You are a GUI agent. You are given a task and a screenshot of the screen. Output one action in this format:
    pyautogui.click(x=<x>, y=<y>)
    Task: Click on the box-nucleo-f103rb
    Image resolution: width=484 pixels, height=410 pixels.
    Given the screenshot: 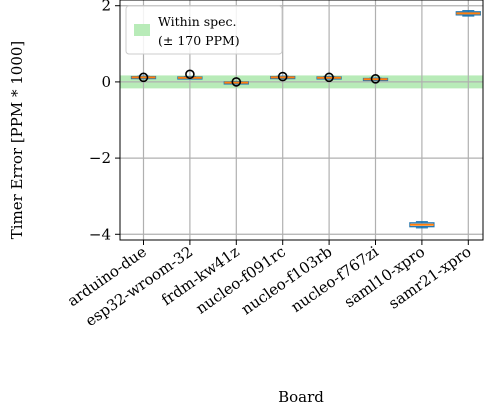 What is the action you would take?
    pyautogui.click(x=329, y=77)
    